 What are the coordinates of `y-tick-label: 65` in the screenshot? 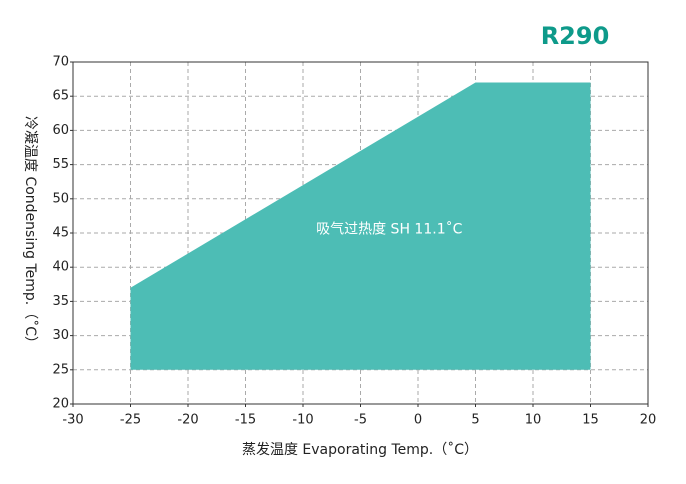 It's located at (60, 96).